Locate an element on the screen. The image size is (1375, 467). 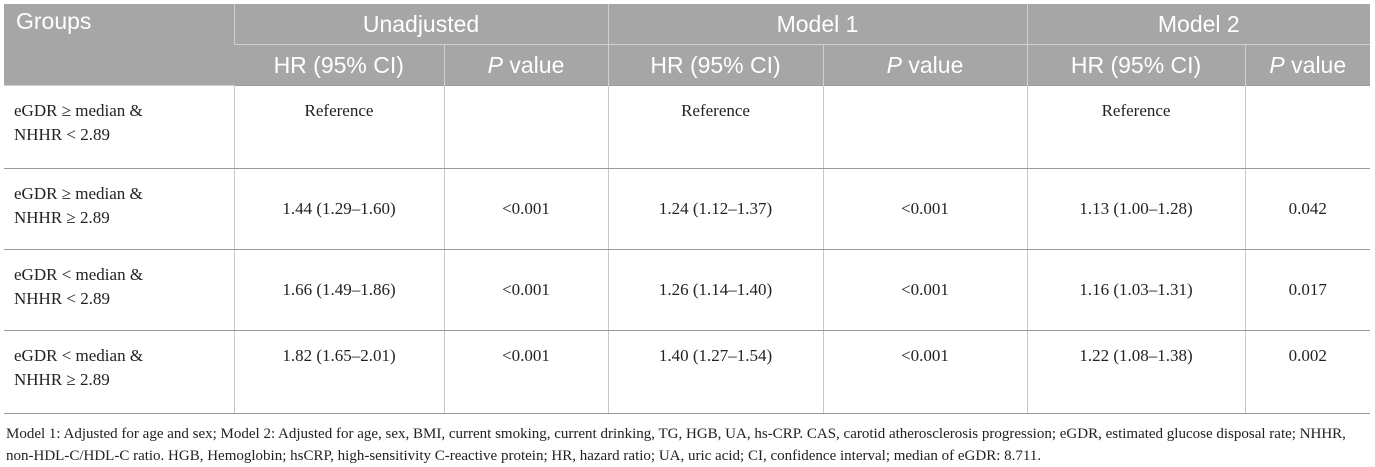
model-header-unadjusted: Unadjusted is located at coordinates (421, 24).